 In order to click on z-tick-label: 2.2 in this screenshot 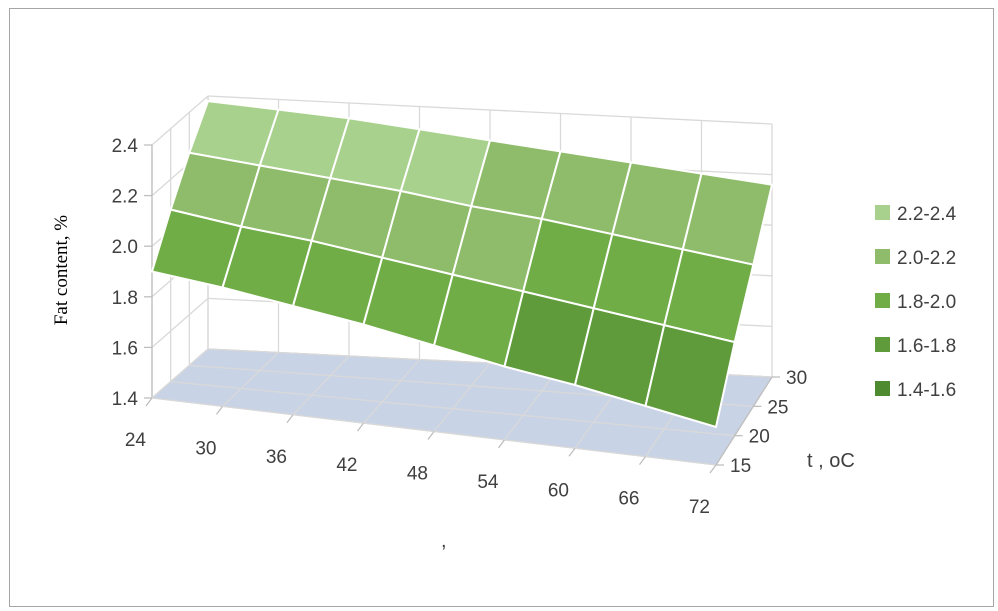, I will do `click(125, 197)`.